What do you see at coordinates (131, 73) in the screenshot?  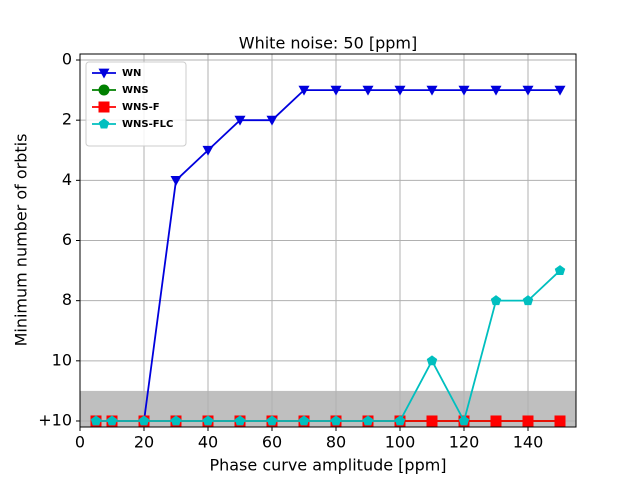 I see `legend-label: WN` at bounding box center [131, 73].